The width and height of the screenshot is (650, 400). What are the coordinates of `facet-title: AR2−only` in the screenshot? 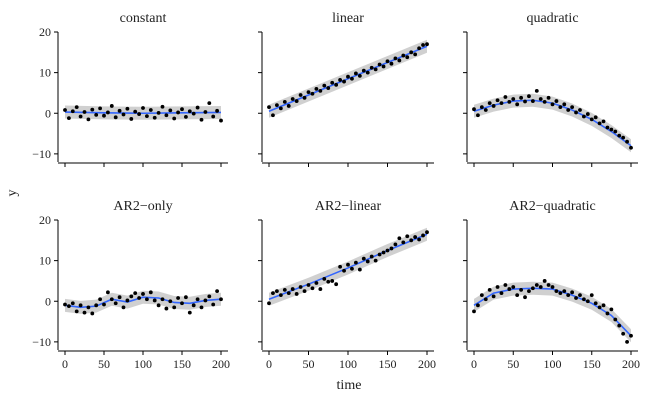 It's located at (142, 206).